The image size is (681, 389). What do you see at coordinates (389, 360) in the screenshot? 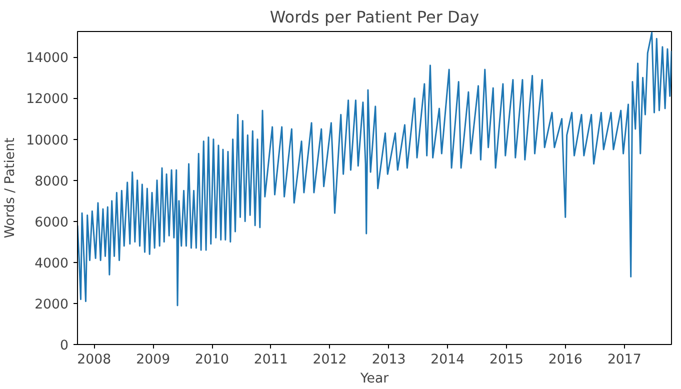
I see `x-tick-label: 2013` at bounding box center [389, 360].